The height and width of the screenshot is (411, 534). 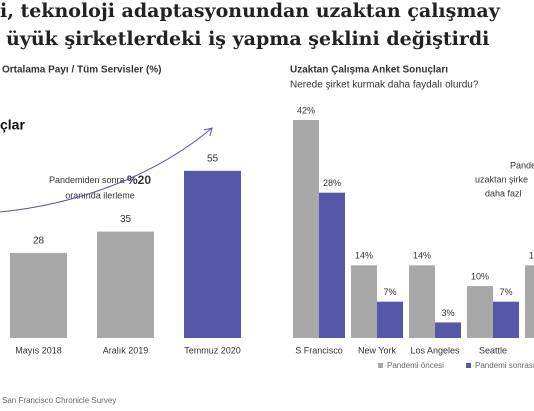 What do you see at coordinates (447, 313) in the screenshot?
I see `value-label: 3%` at bounding box center [447, 313].